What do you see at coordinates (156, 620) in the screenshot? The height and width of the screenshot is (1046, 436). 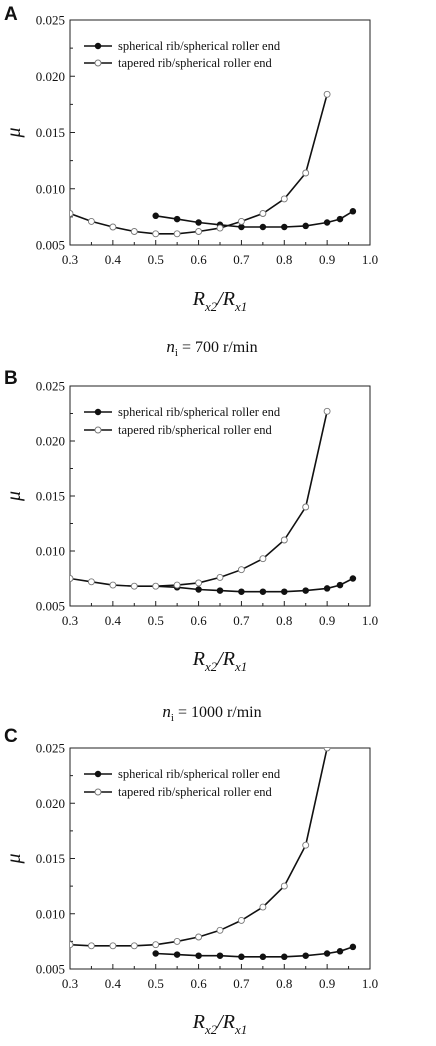 I see `panel-b-x-tick-label: 0.5` at bounding box center [156, 620].